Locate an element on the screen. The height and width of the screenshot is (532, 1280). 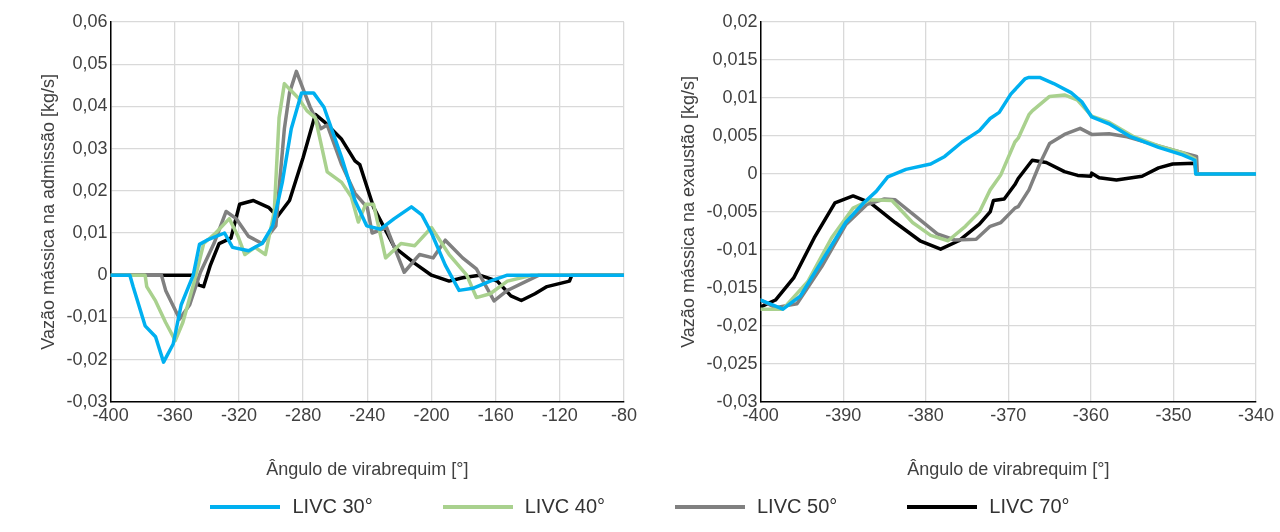
x-tick-label: -370 is located at coordinates (1008, 414).